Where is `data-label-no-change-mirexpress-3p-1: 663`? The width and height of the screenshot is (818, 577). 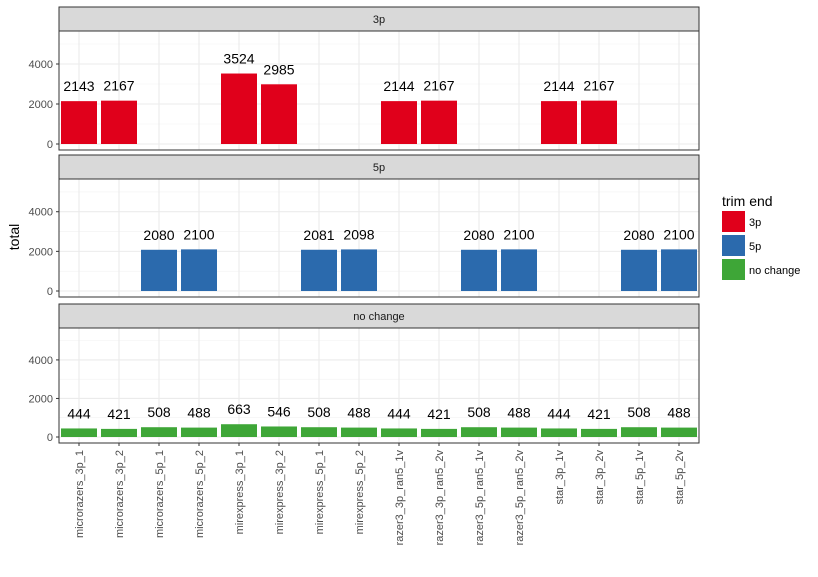
data-label-no-change-mirexpress-3p-1: 663 is located at coordinates (239, 409).